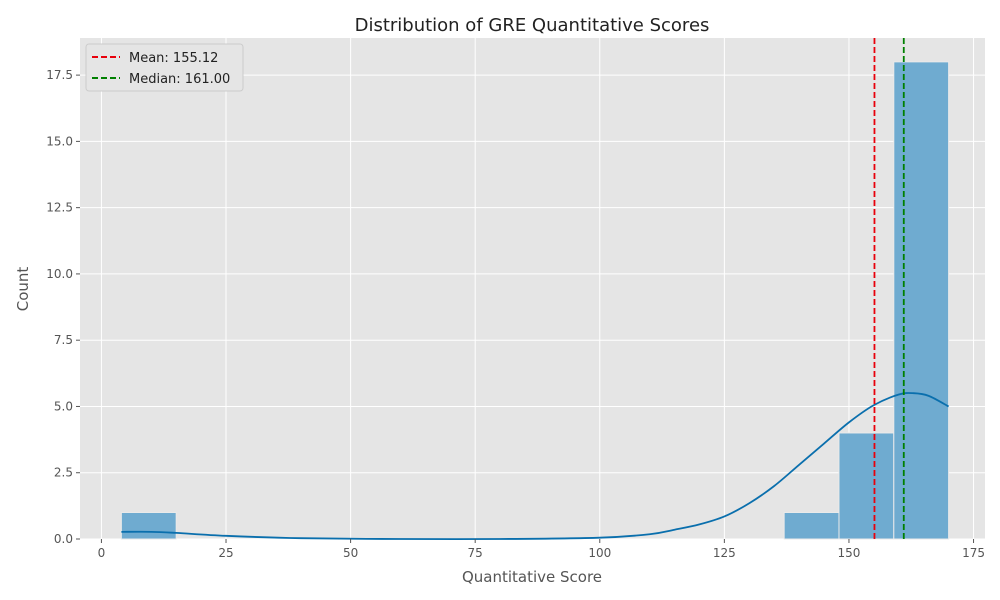 The image size is (1000, 600). I want to click on x-tick-label: 25, so click(225, 553).